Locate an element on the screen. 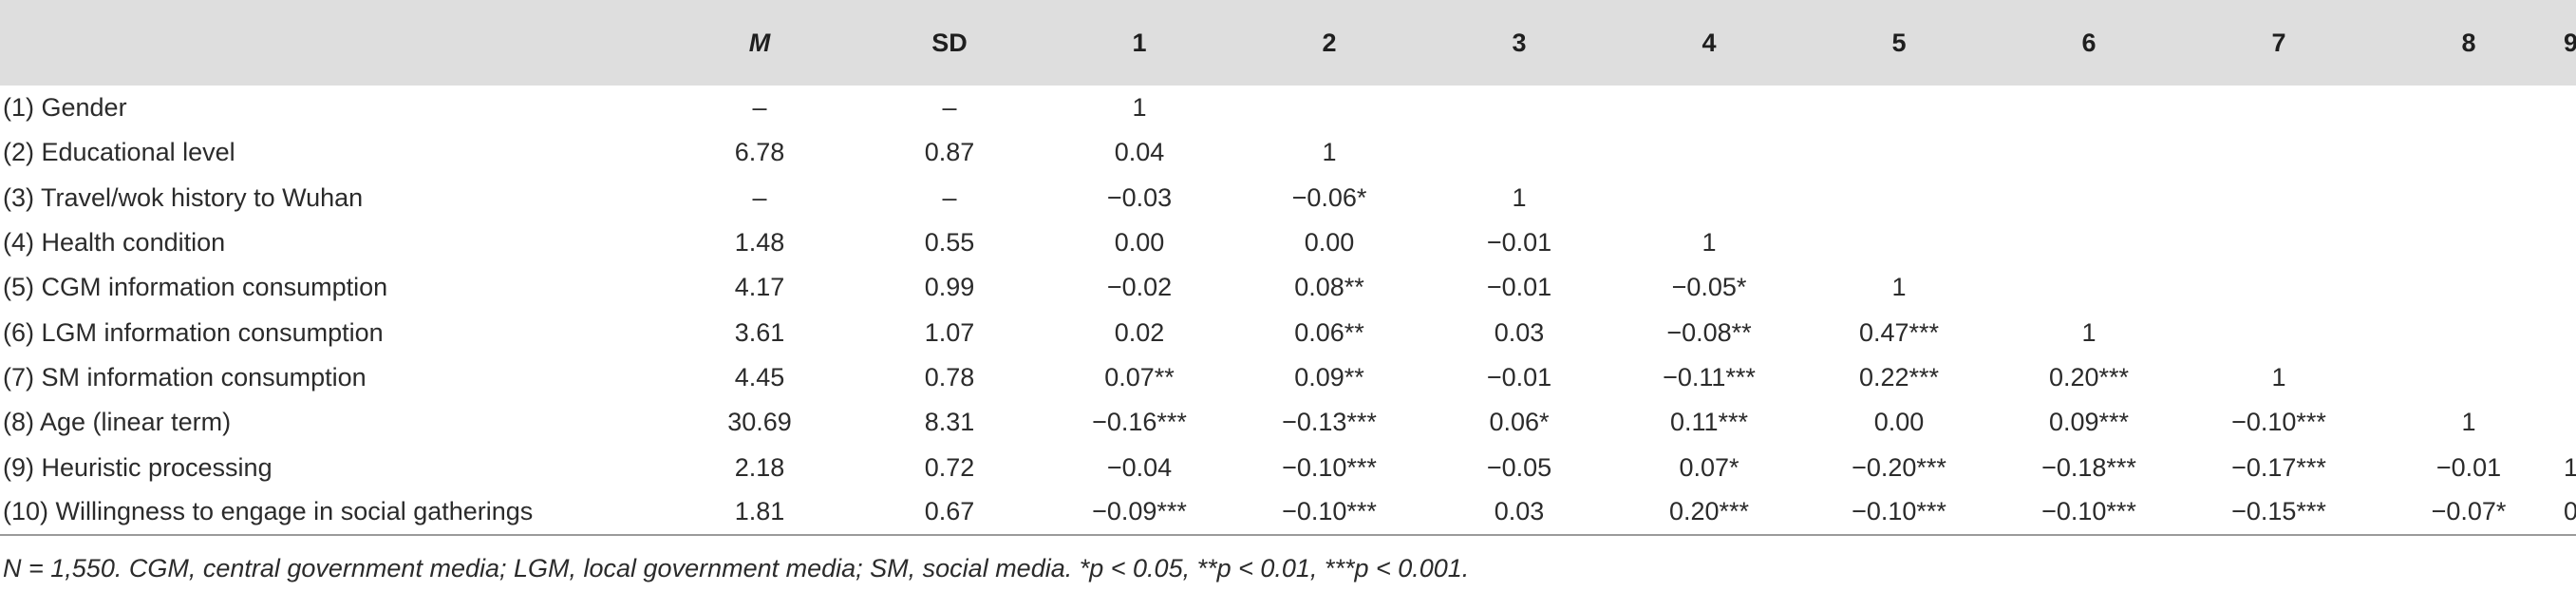  header-cell: M is located at coordinates (760, 43).